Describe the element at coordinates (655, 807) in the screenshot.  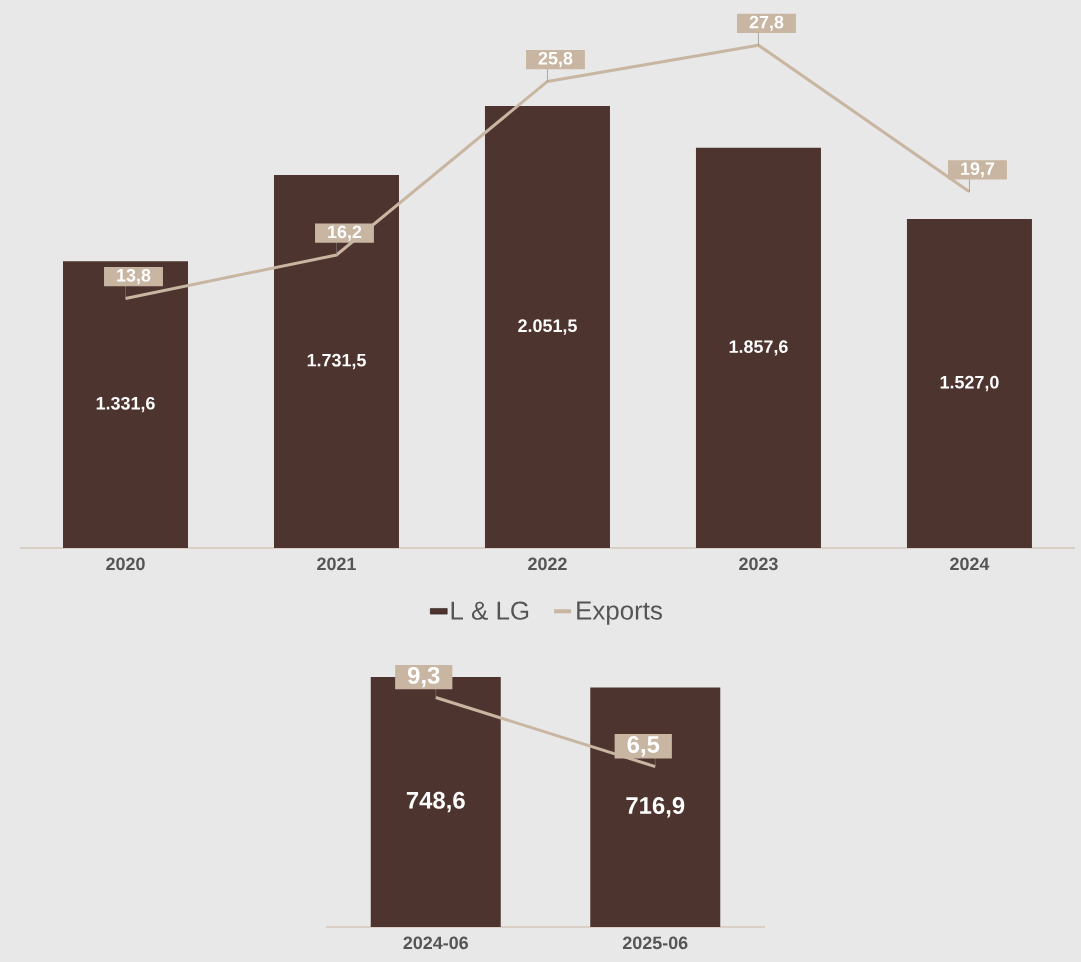
I see `data-label: 716,9` at that location.